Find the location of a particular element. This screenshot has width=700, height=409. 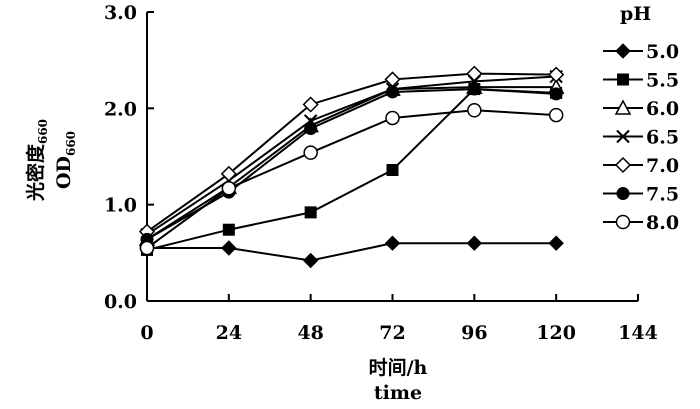

legend-item: 6.5 is located at coordinates (641, 138).